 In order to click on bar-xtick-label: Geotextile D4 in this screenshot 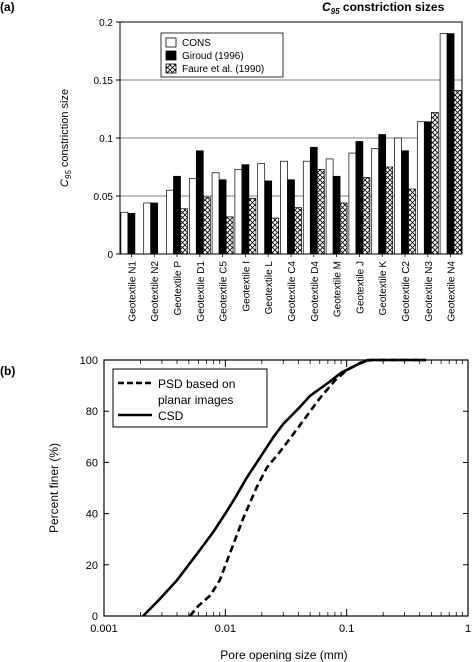, I will do `click(315, 291)`.